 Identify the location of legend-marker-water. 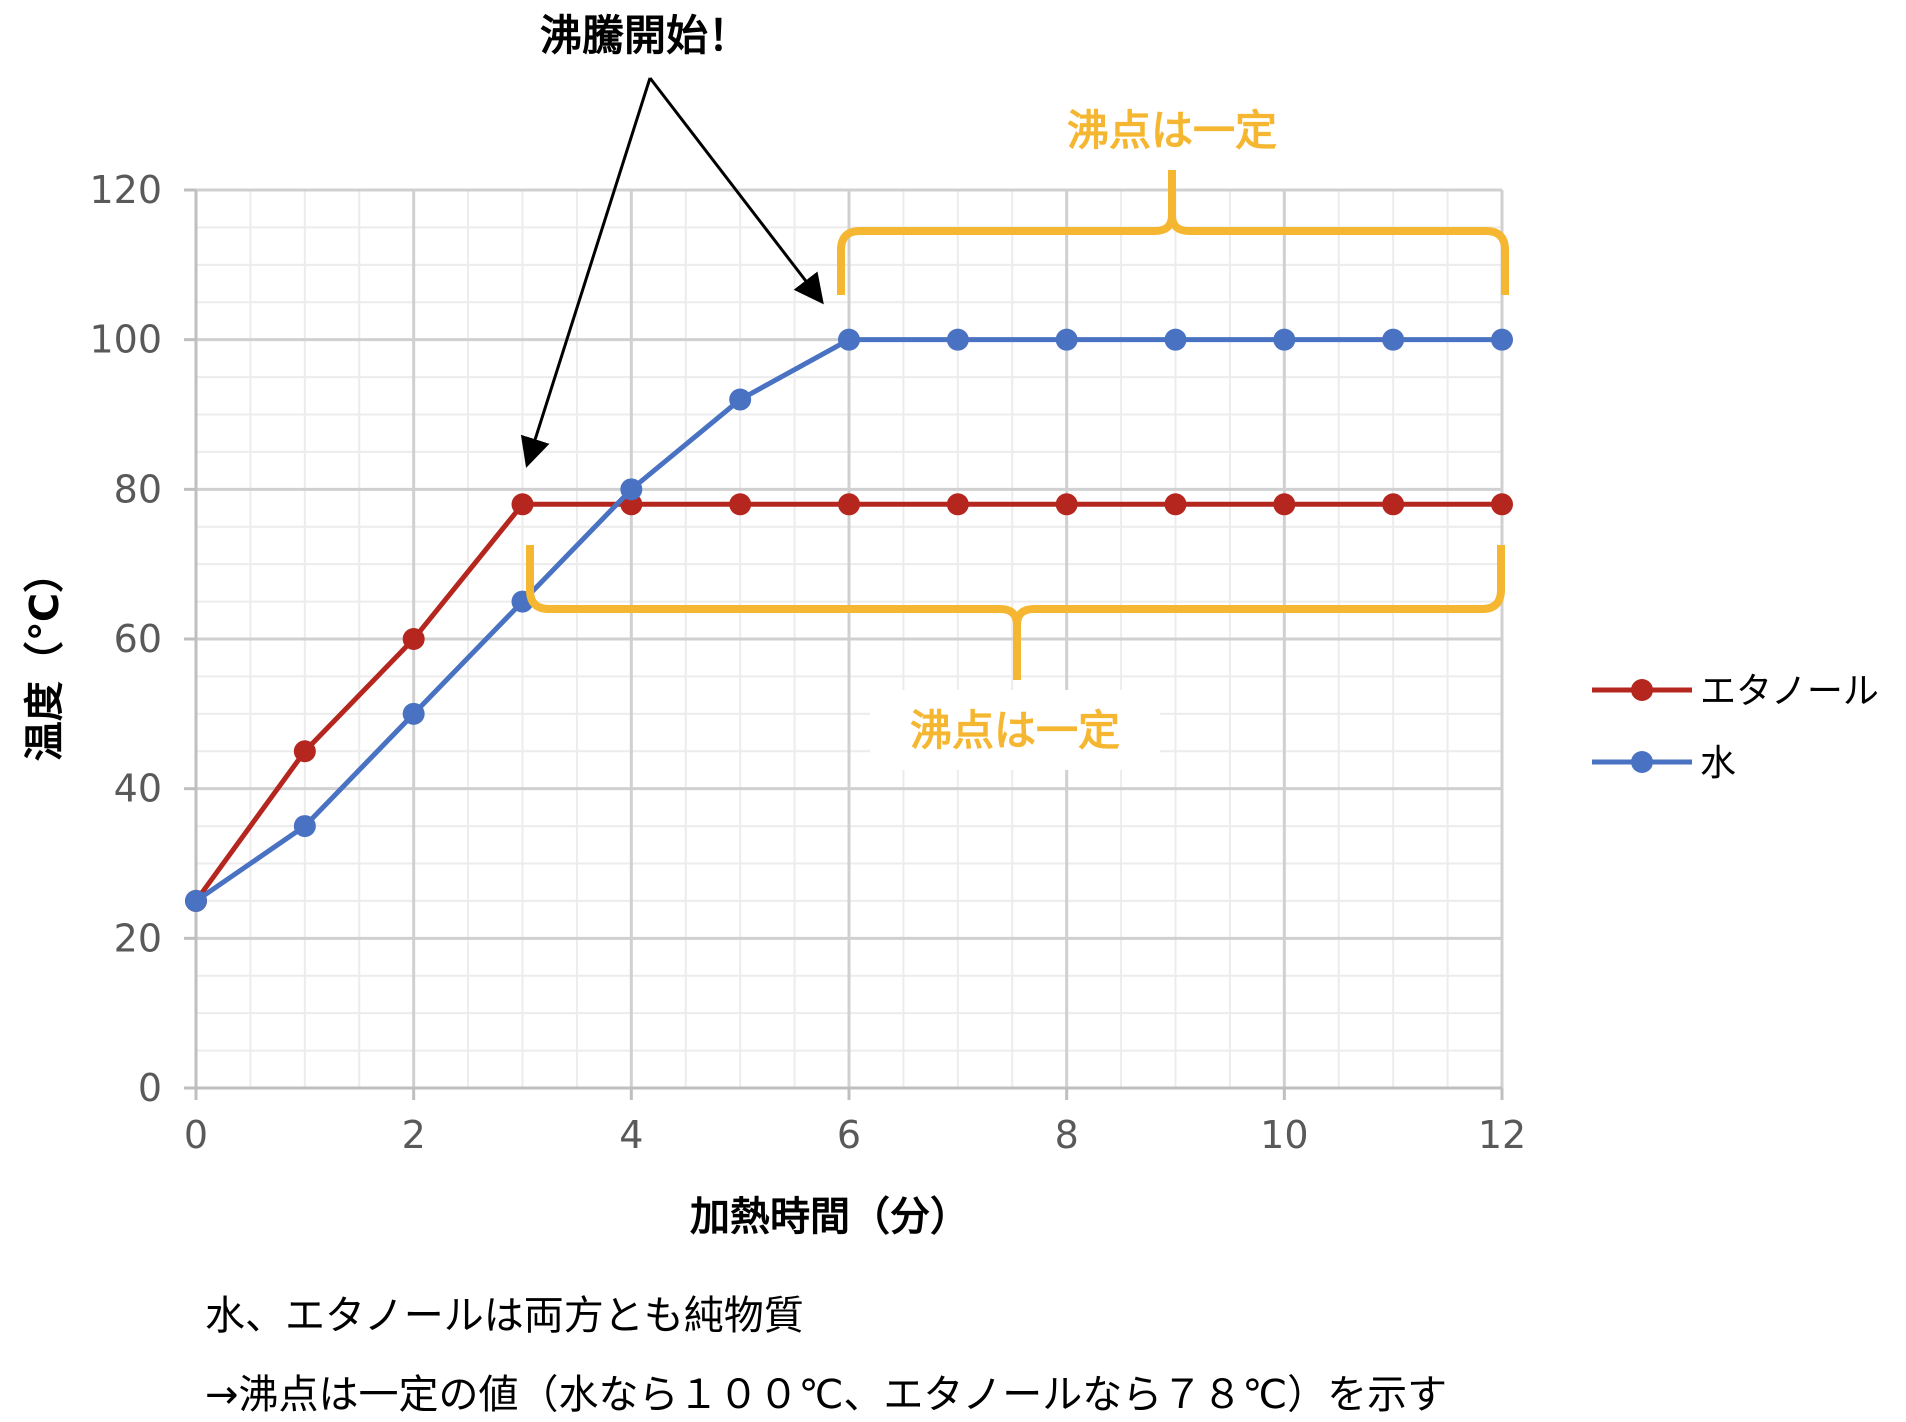
(1642, 762).